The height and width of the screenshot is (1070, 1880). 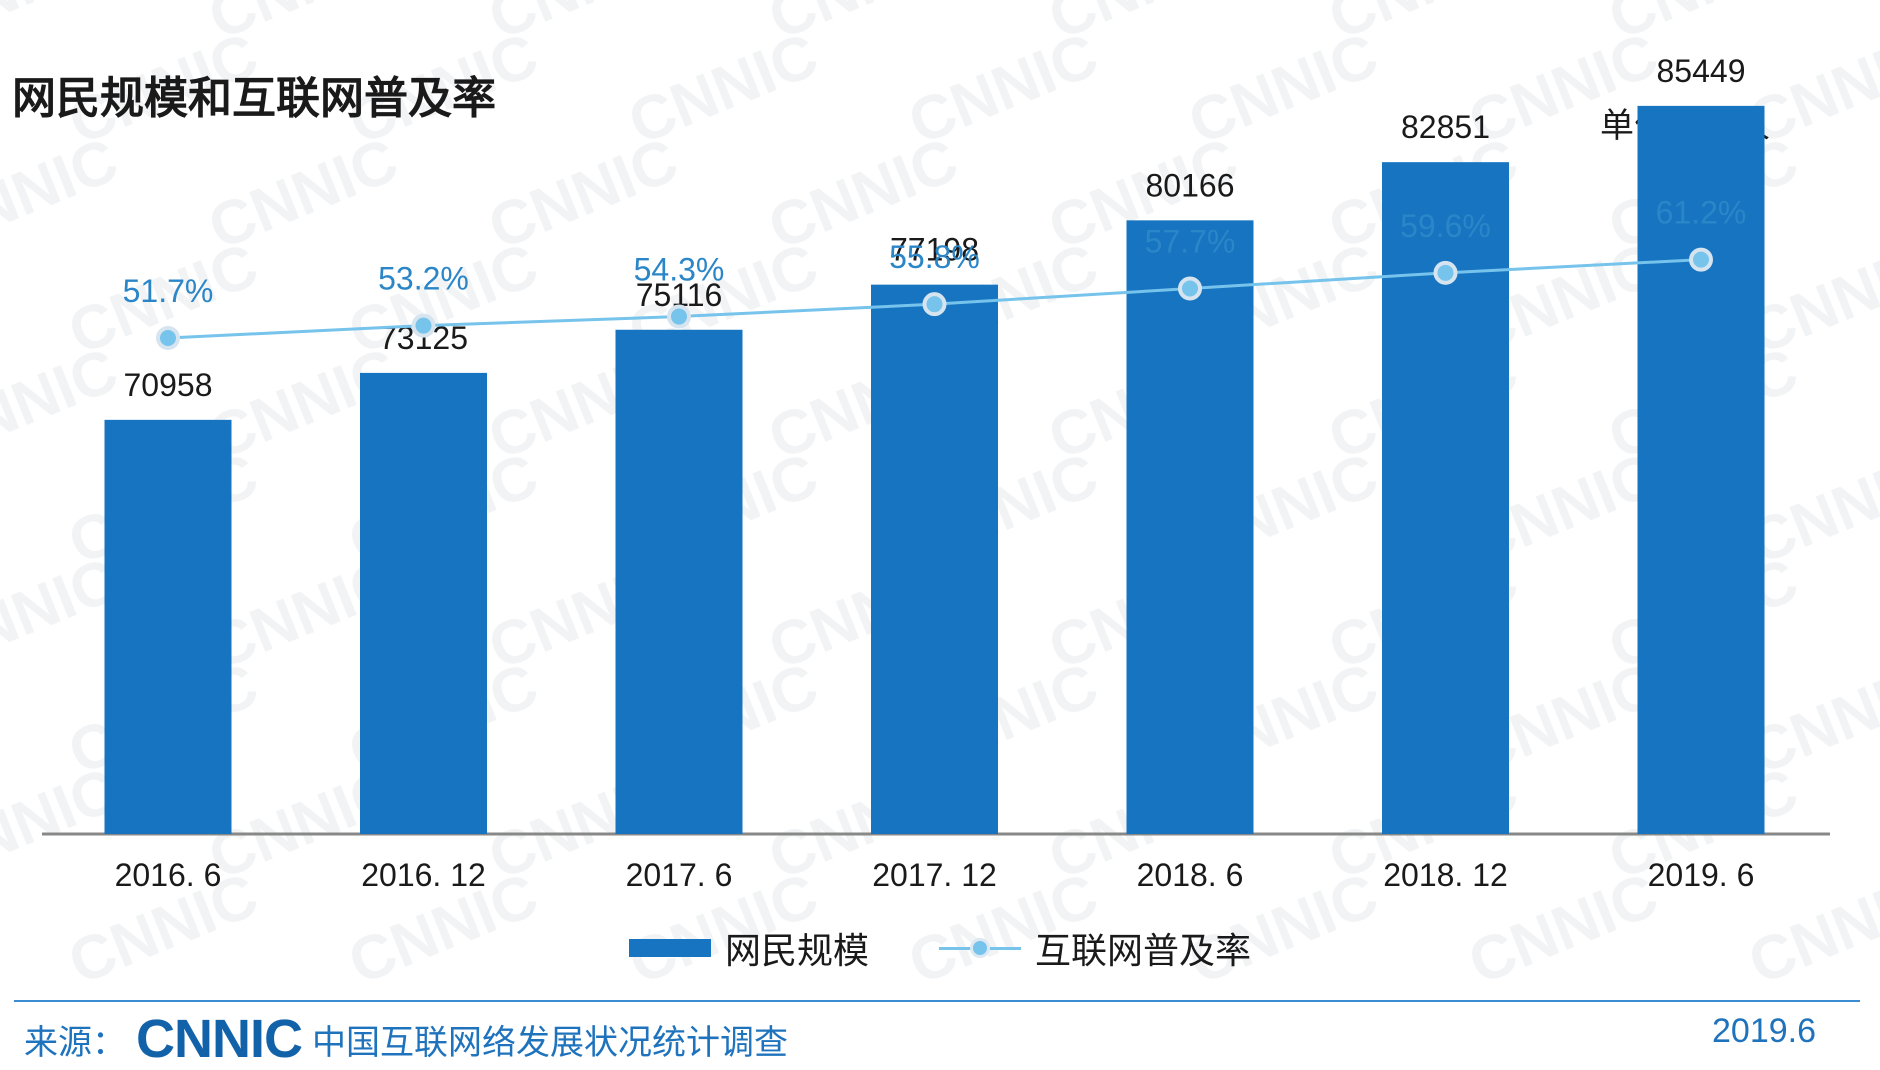 What do you see at coordinates (168, 875) in the screenshot?
I see `x-tick-label-0: 2016. 6` at bounding box center [168, 875].